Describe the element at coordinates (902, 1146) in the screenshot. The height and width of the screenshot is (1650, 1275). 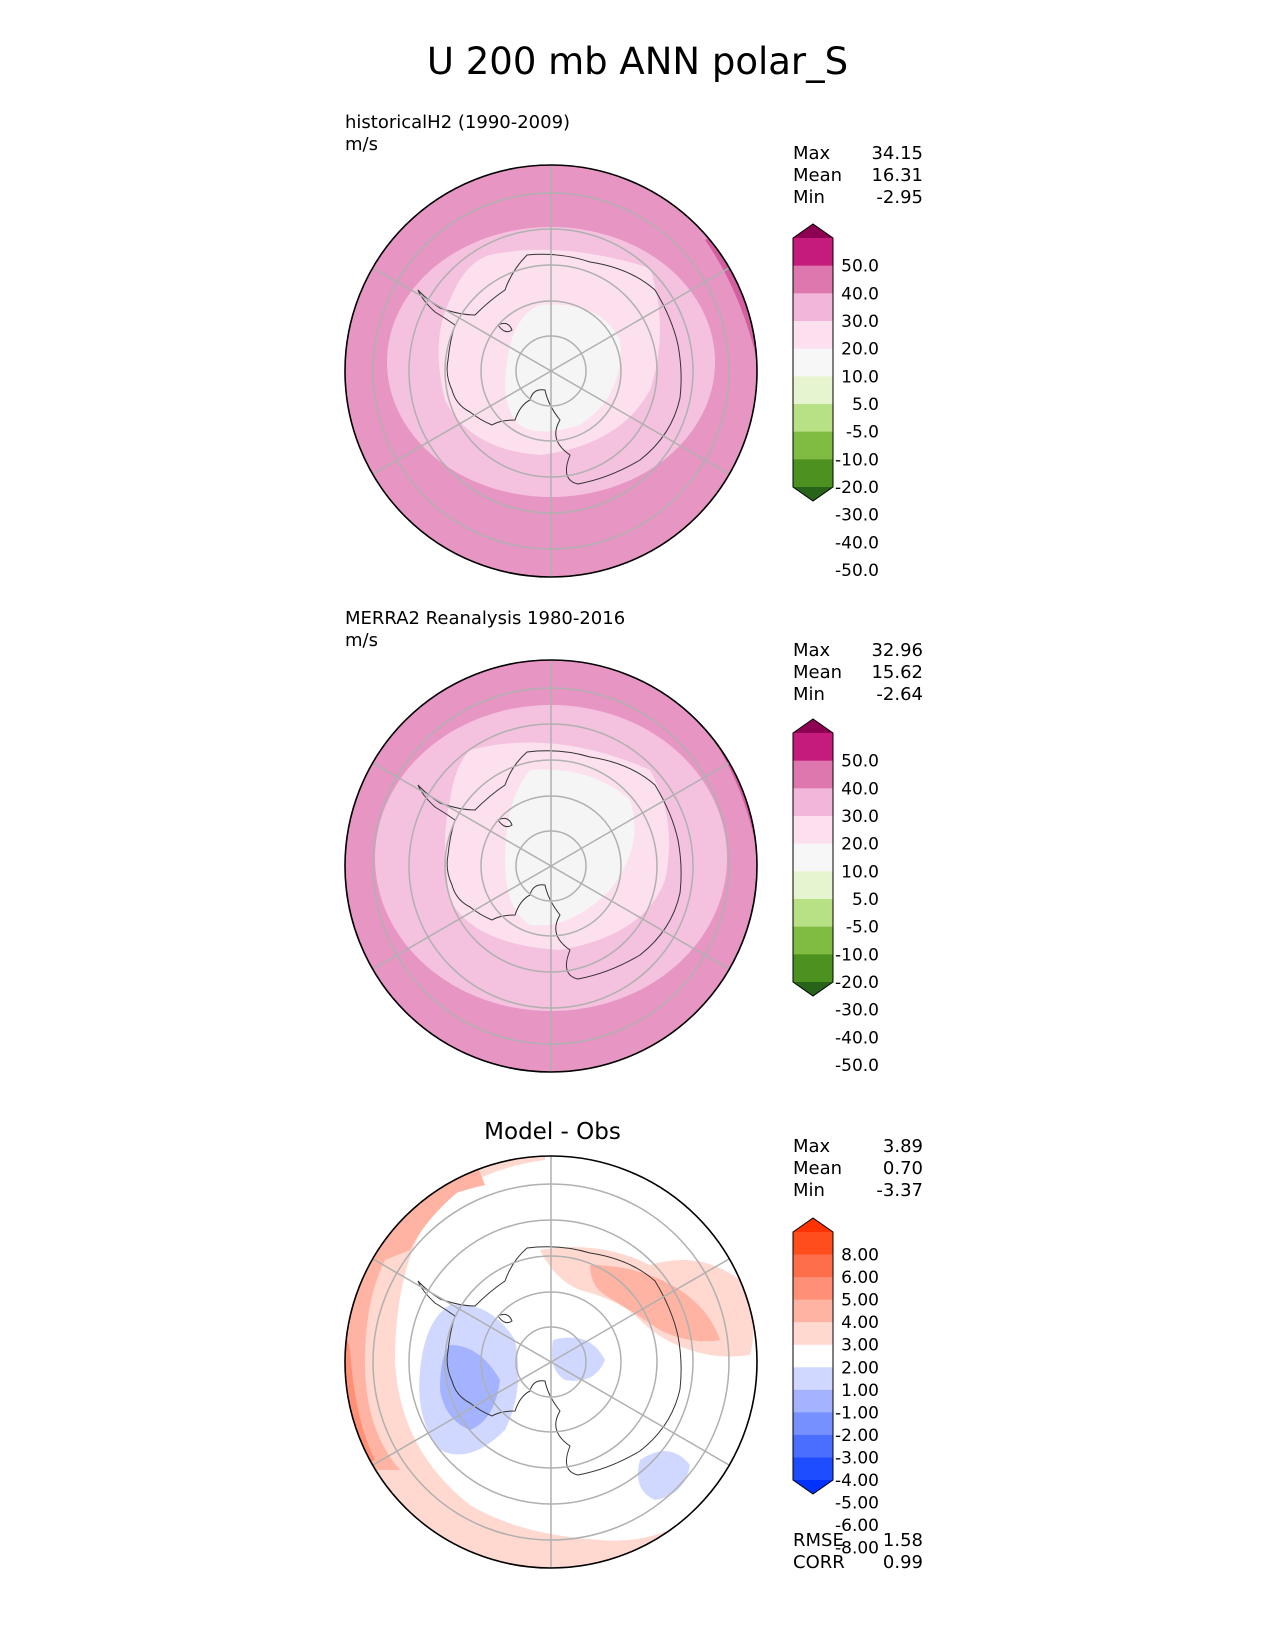
I see `panel-3-max: 3.89` at that location.